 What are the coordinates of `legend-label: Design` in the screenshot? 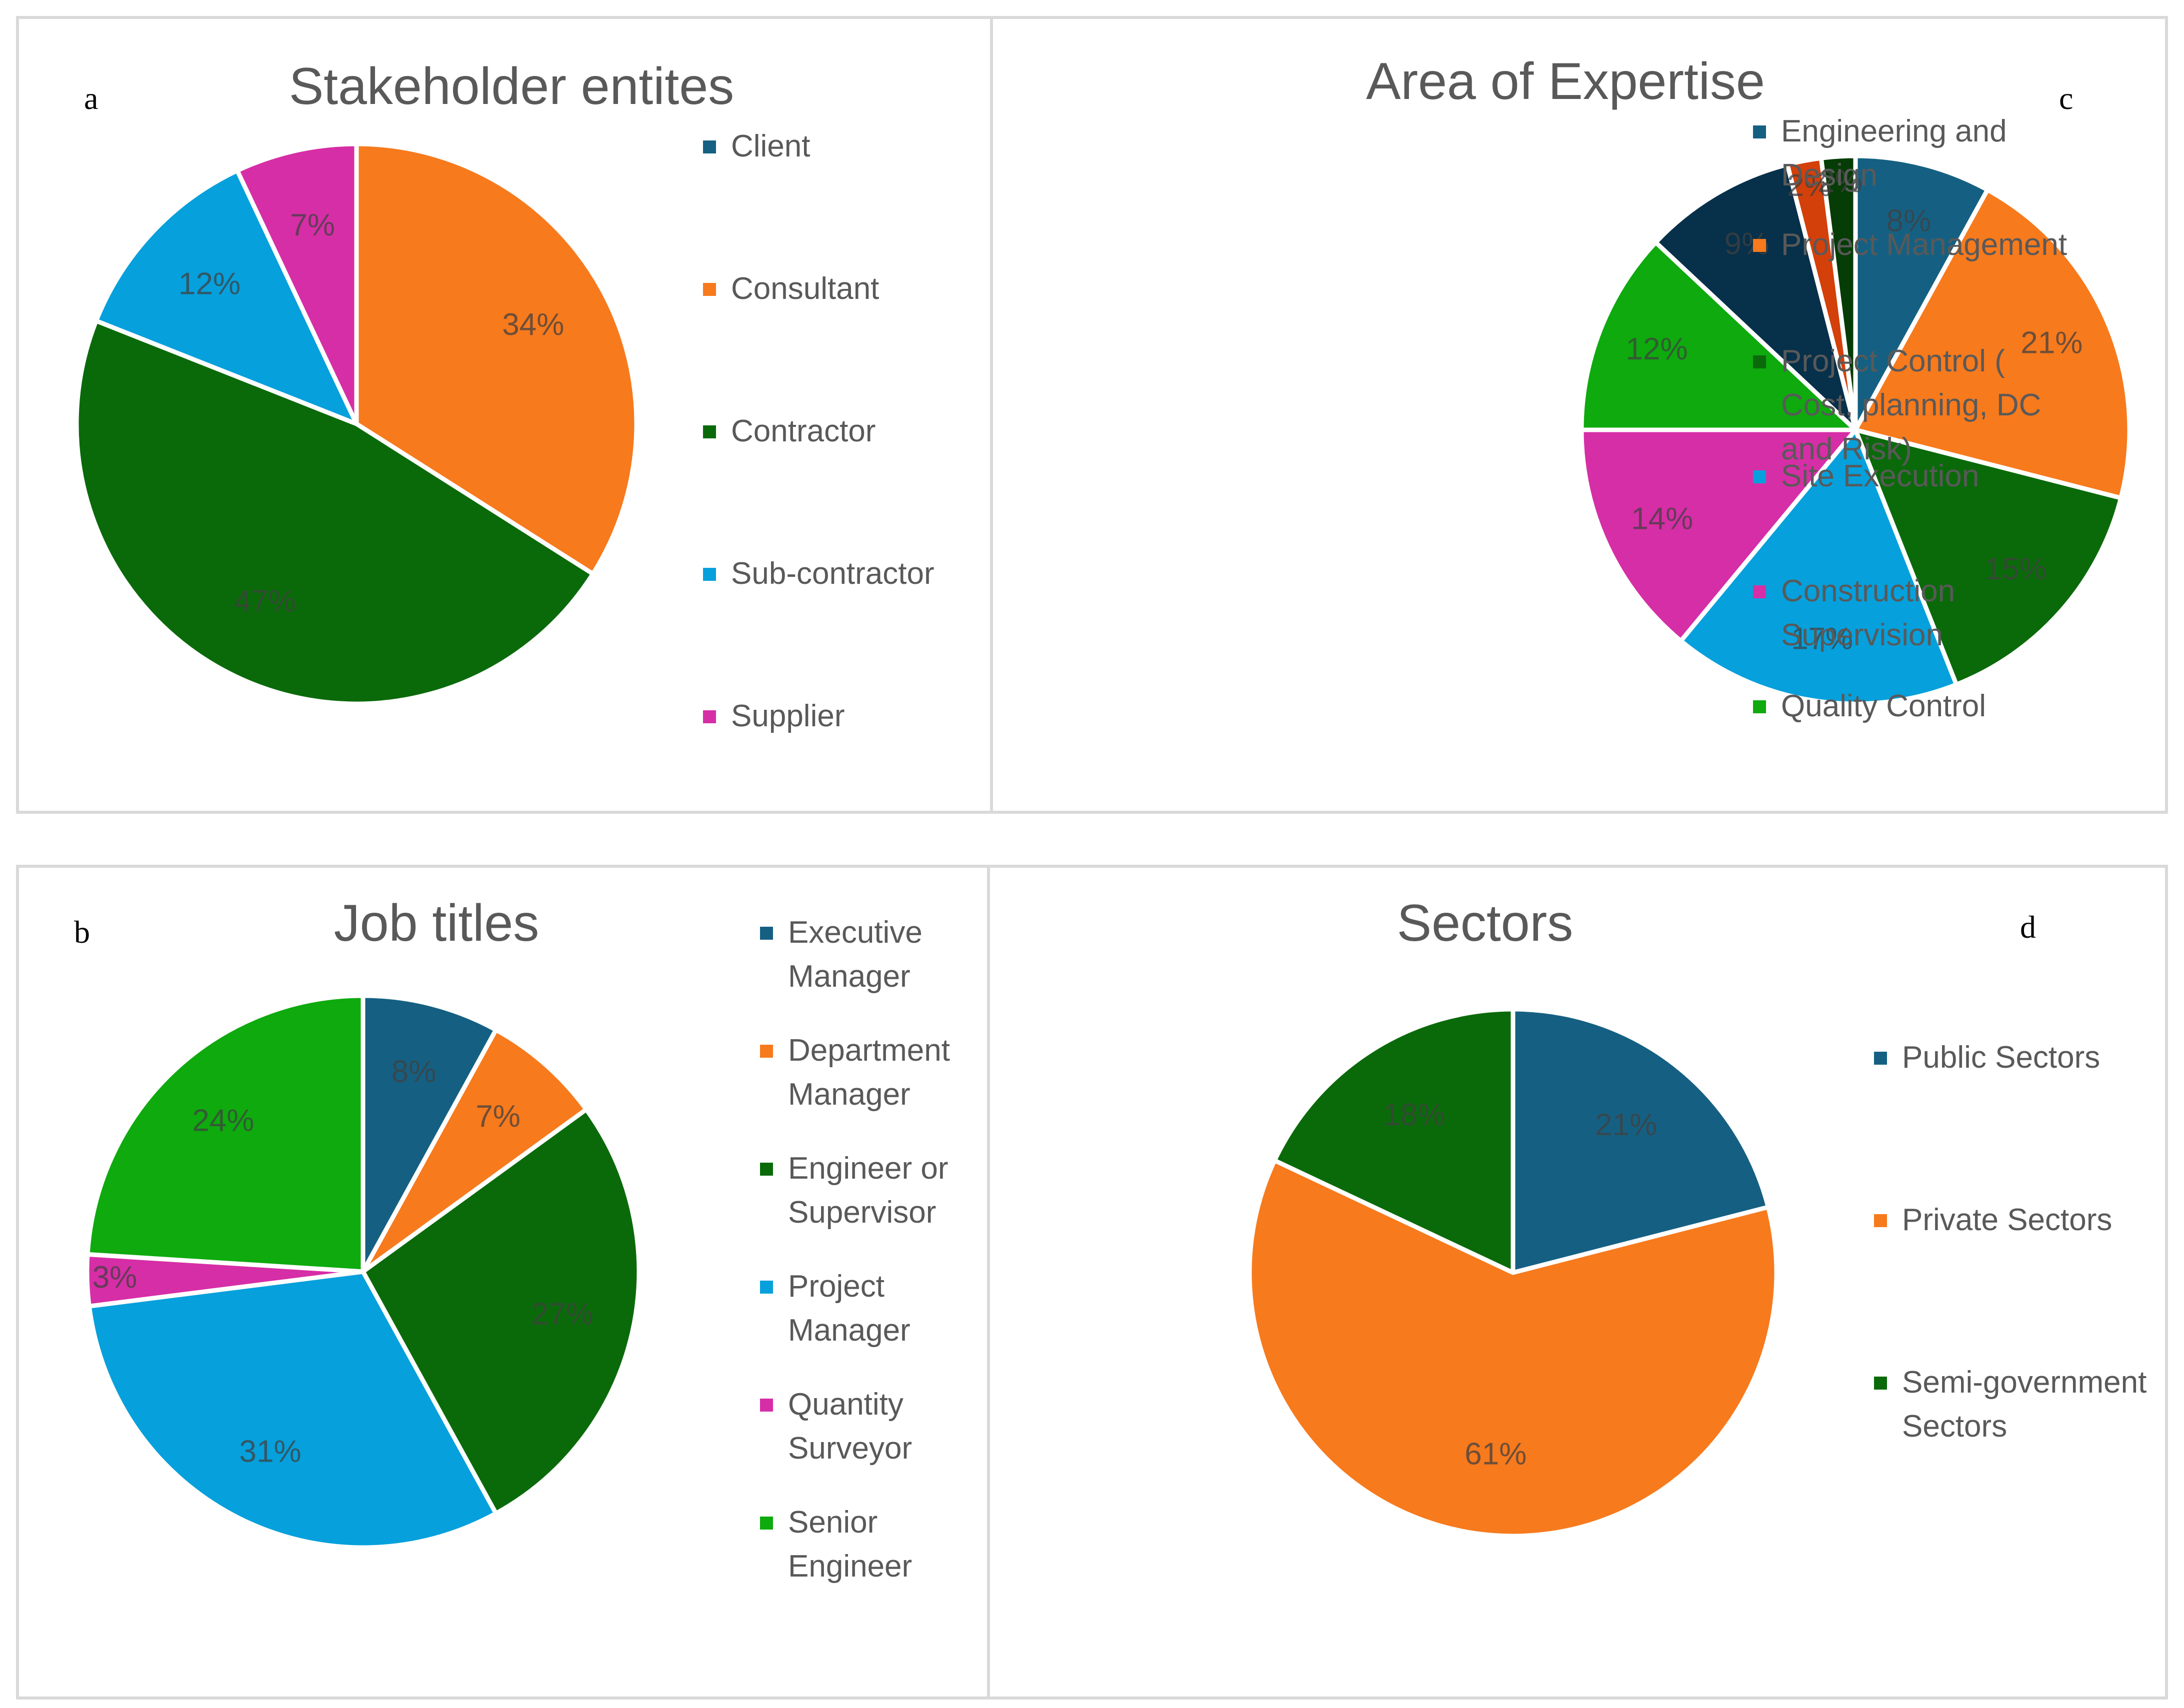 It's located at (1829, 175).